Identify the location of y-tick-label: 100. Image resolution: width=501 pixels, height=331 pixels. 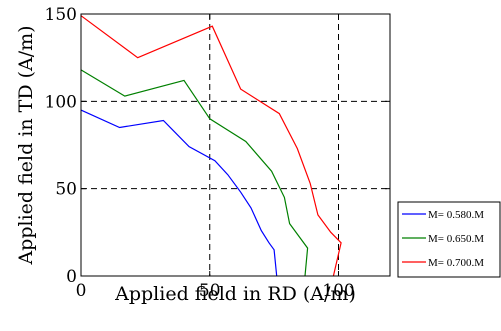
(61, 102).